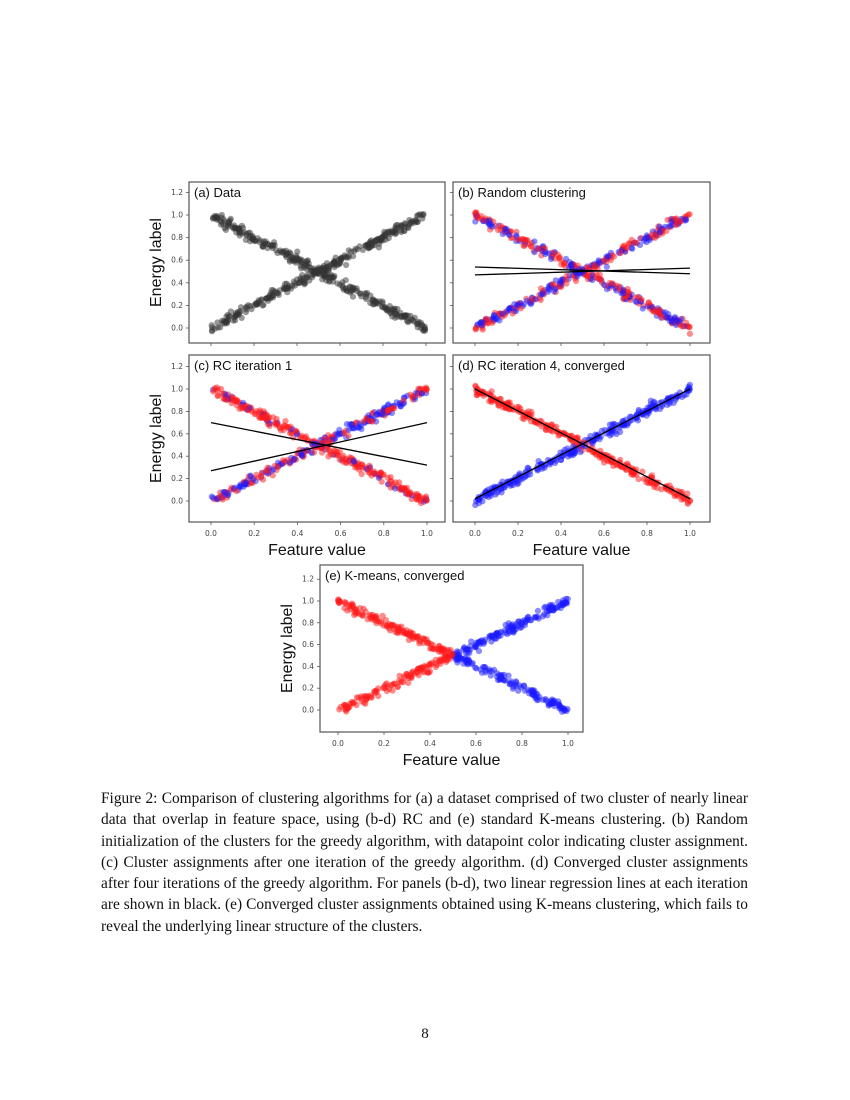 Image resolution: width=850 pixels, height=1100 pixels. I want to click on x-axis-label: Feature value, so click(452, 760).